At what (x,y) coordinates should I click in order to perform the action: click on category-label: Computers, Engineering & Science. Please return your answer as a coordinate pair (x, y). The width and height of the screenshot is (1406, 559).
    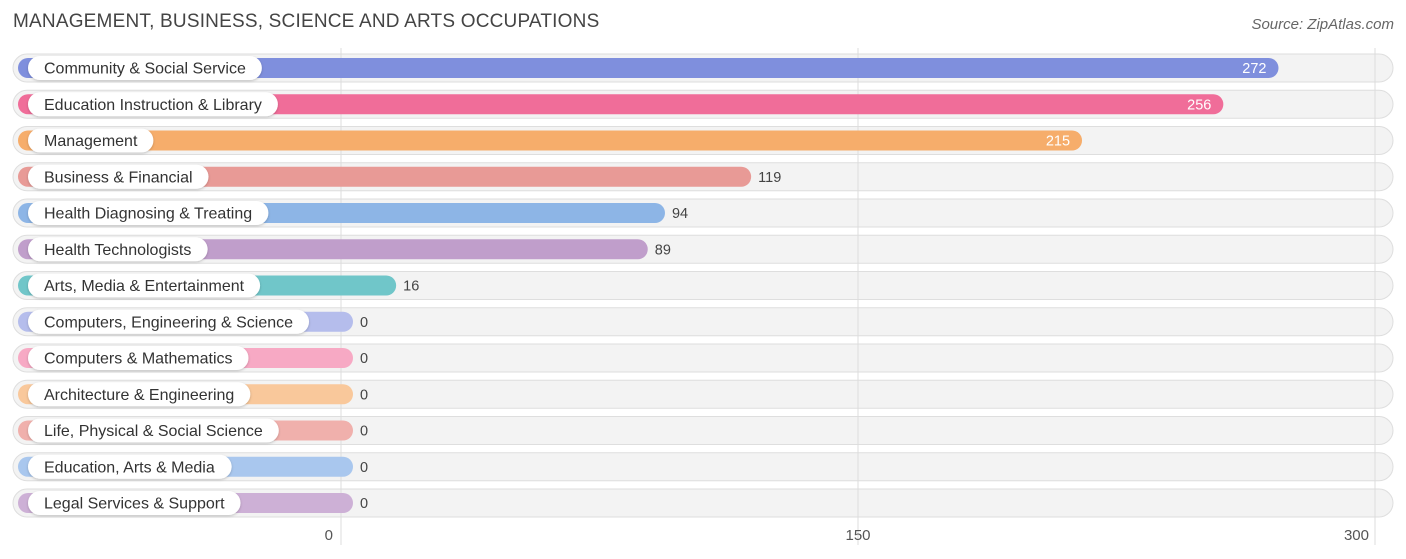
    Looking at the image, I should click on (168, 322).